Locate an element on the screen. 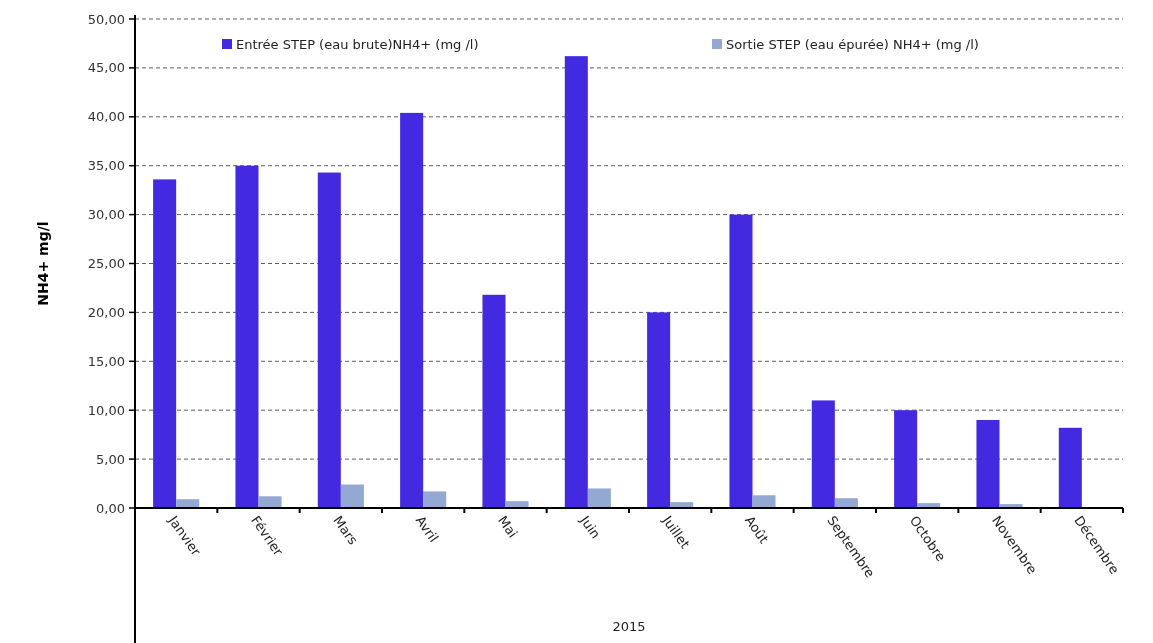 The image size is (1153, 643). y-tick-label: 30,00 is located at coordinates (106, 215).